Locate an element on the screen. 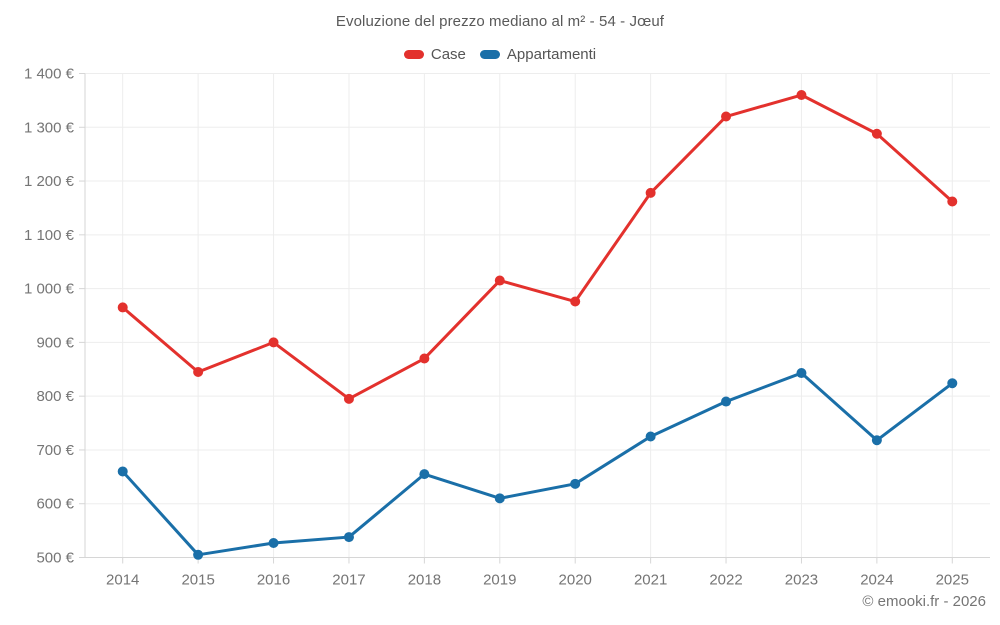  data-point-appartamenti-2016 is located at coordinates (273, 542).